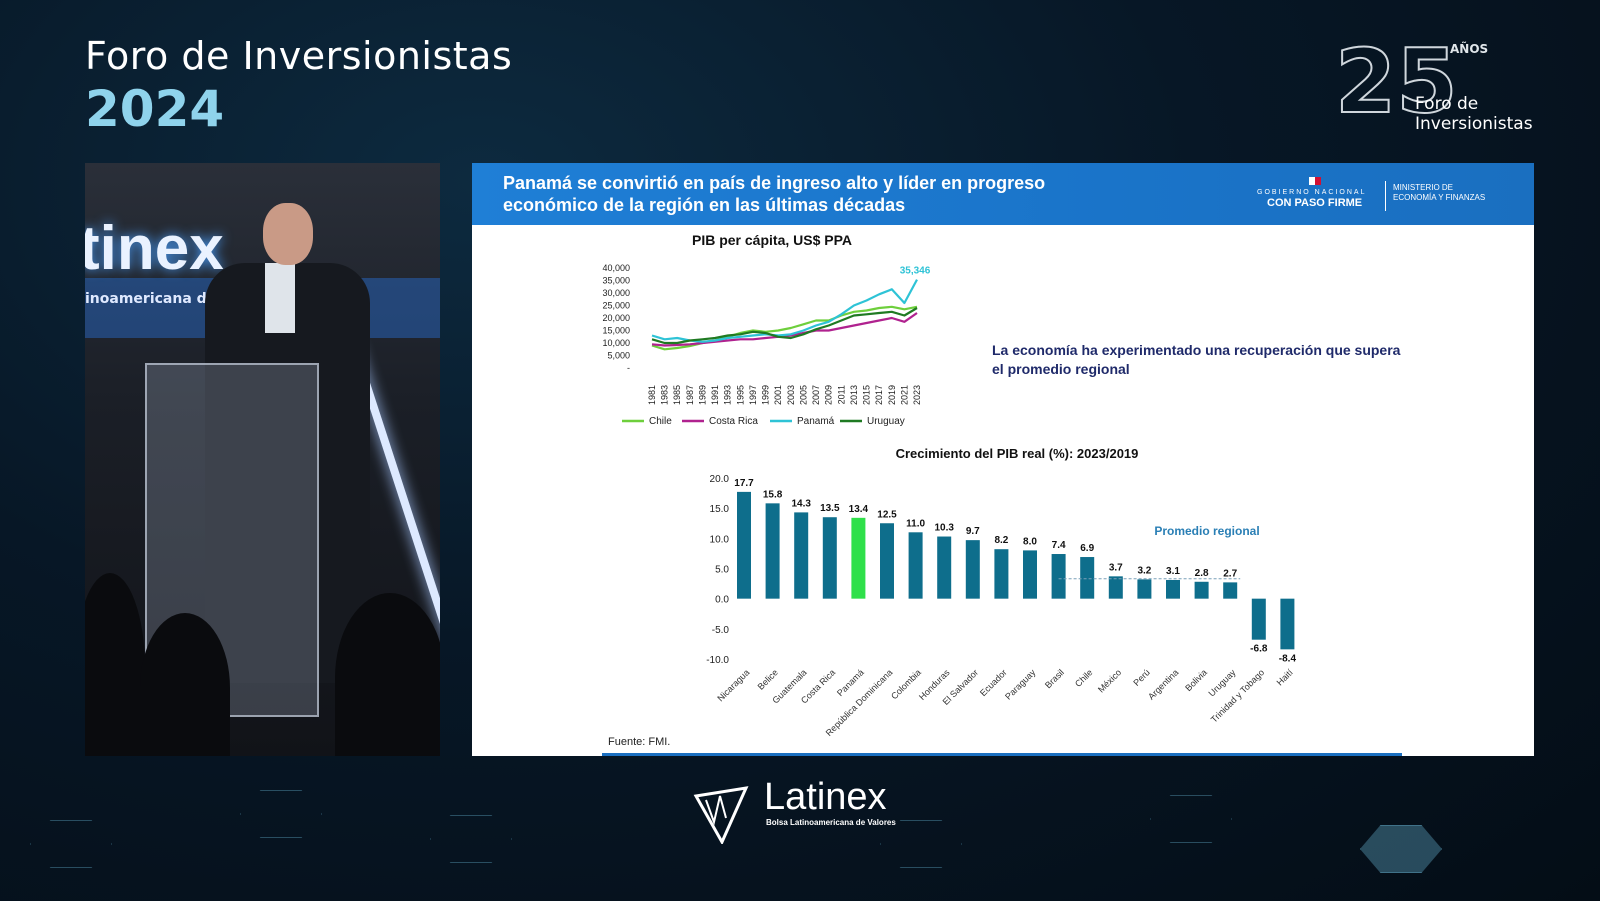 This screenshot has height=901, width=1600. Describe the element at coordinates (892, 395) in the screenshot. I see `line-x-tick-label: 2019` at that location.